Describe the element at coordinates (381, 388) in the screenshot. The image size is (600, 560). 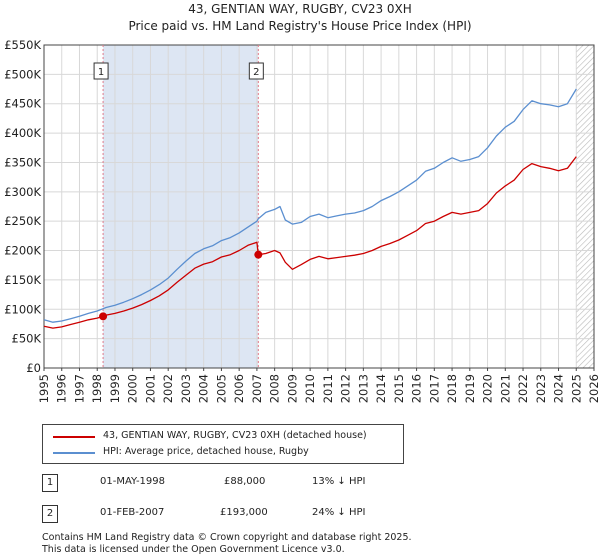
I see `x-tick-label: 2014` at that location.